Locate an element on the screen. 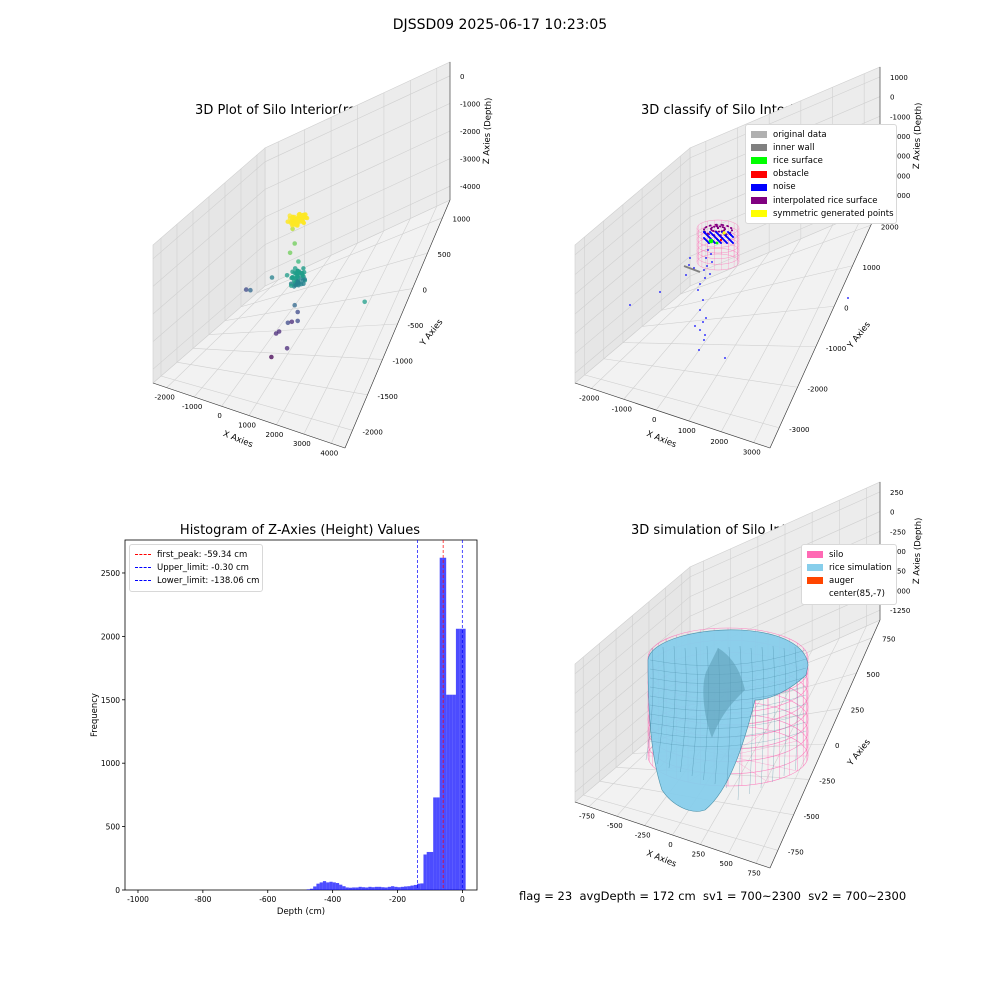 This screenshot has width=1000, height=1000. panel-title-classify: 3D classify of Silo Interior is located at coordinates (724, 110).